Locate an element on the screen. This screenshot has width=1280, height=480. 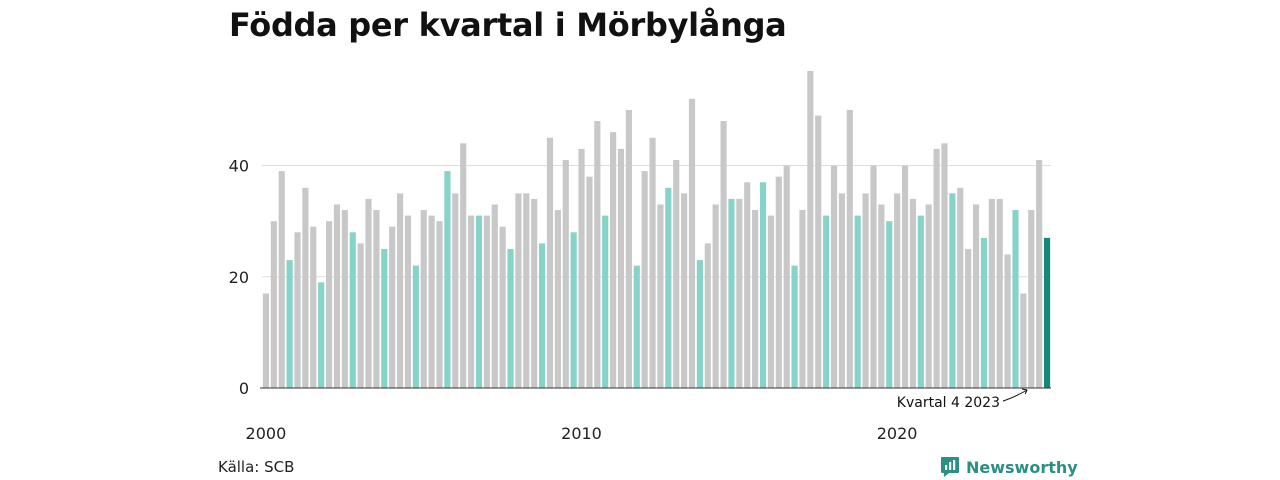
grid-lines is located at coordinates (656, 221).